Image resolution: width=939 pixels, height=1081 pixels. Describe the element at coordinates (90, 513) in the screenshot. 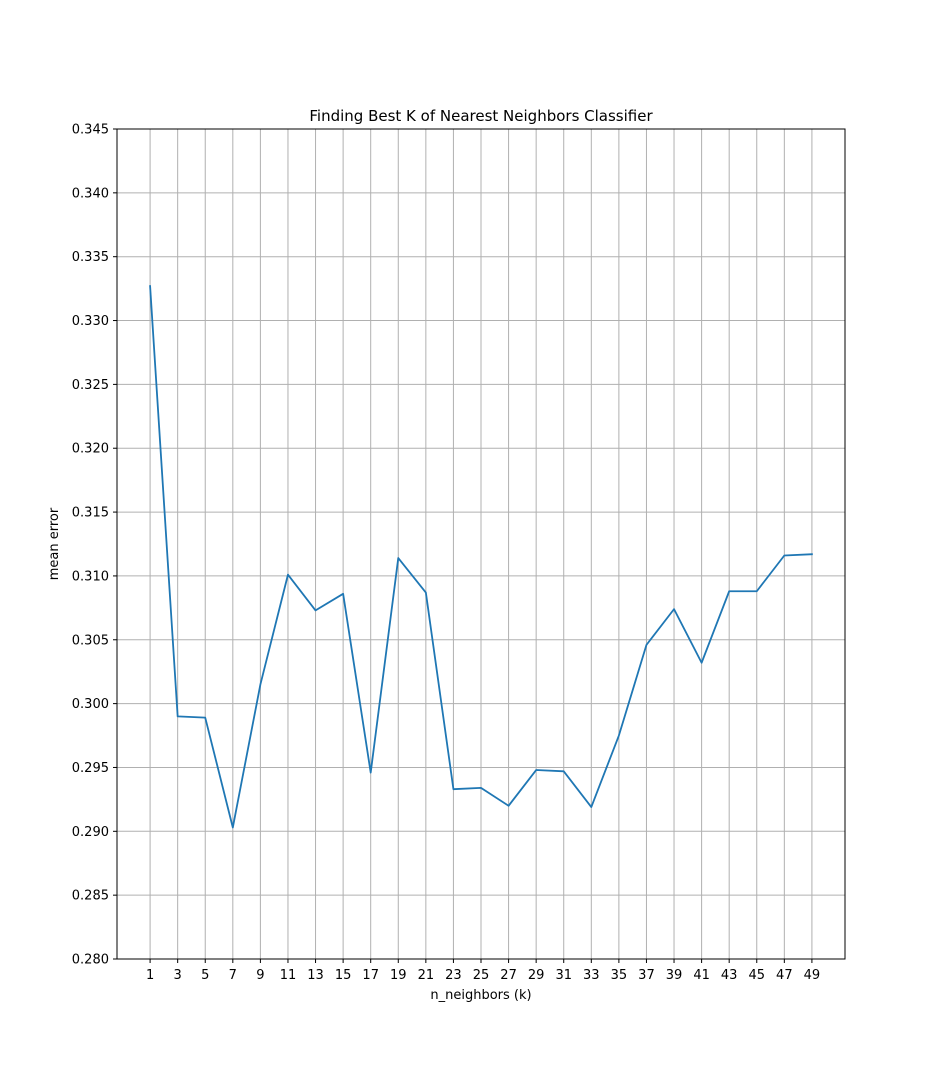

I see `y-tick-label: 0.315` at that location.